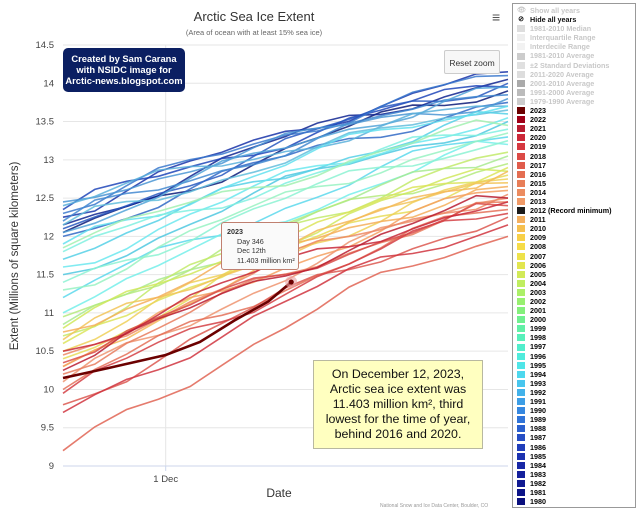 The width and height of the screenshot is (640, 512). I want to click on legend-label: 1984, so click(538, 465).